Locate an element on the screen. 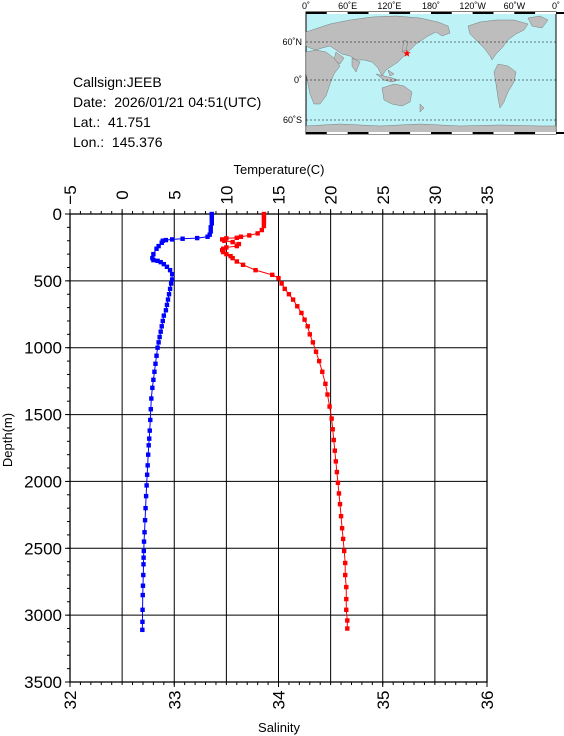  temperature-tick-label: 30 is located at coordinates (435, 195).